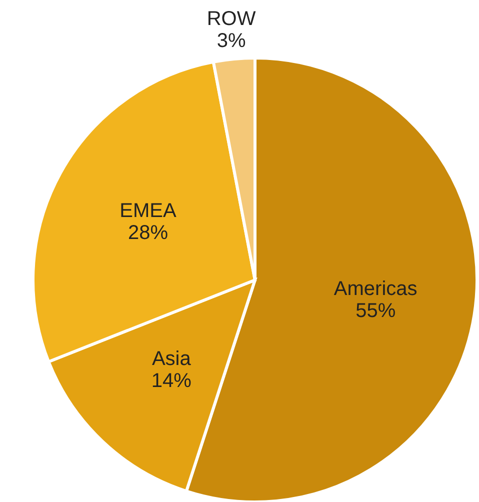 The width and height of the screenshot is (479, 502). I want to click on slice-label: Asia, so click(172, 359).